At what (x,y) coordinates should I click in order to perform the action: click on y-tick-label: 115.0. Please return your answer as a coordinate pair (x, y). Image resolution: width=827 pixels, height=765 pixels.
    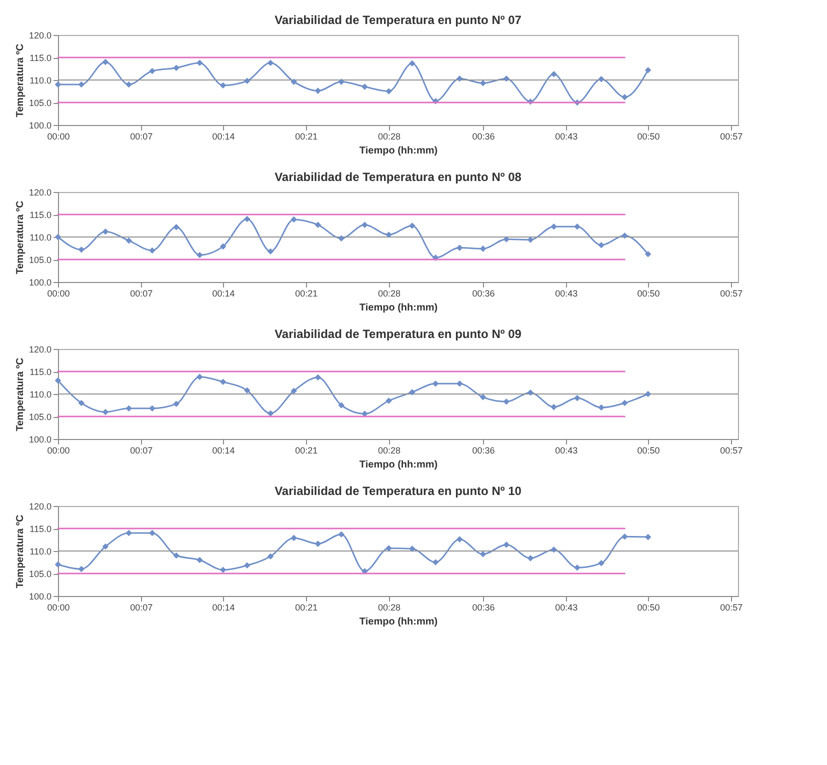
    Looking at the image, I should click on (41, 529).